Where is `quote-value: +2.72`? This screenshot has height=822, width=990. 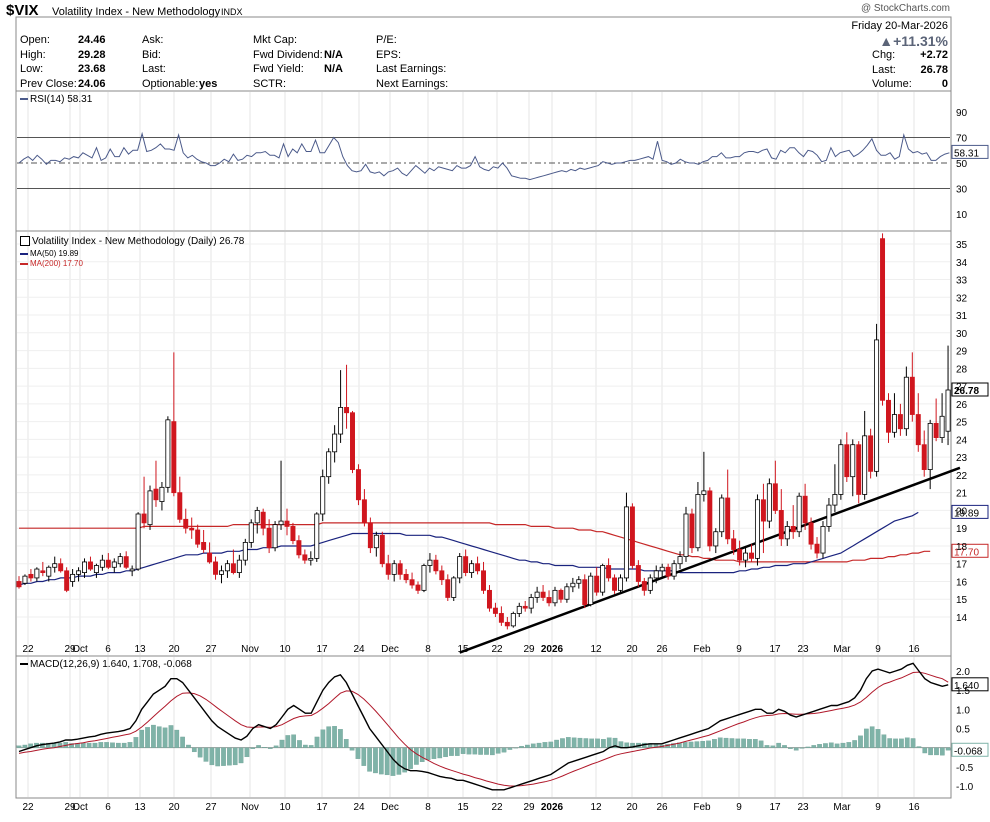
quote-value: +2.72 is located at coordinates (934, 55).